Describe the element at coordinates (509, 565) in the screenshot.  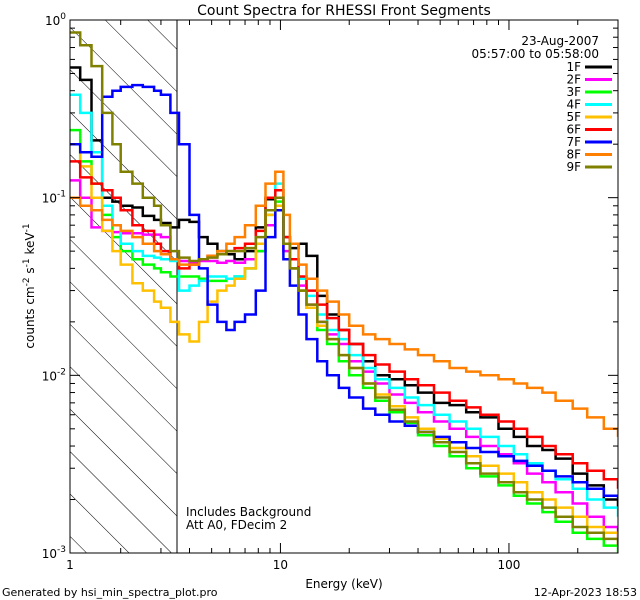
I see `x-tick-label: 100` at that location.